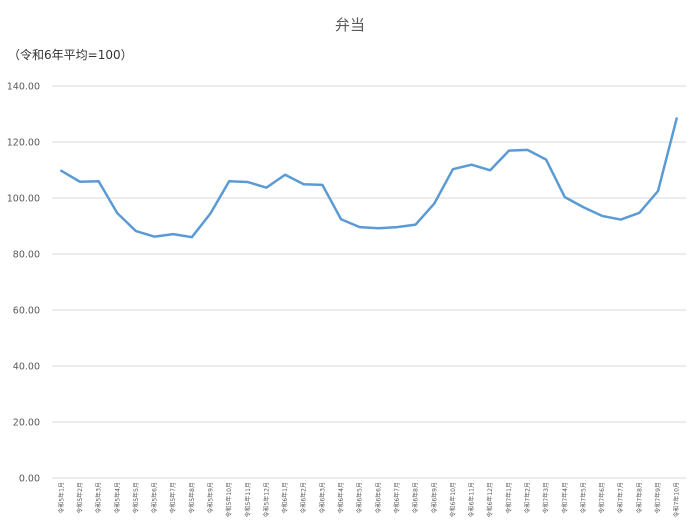  I want to click on x-tick-label: 令和6年10月, so click(453, 499).